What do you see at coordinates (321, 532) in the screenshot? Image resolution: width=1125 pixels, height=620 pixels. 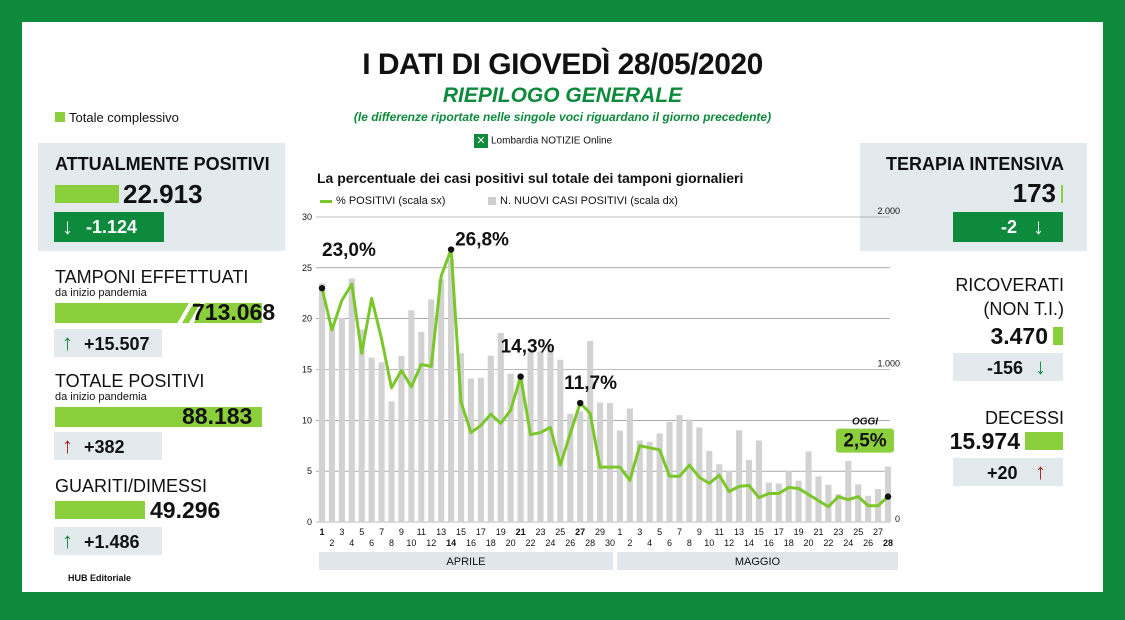 I see `x-tick-label: 1` at bounding box center [321, 532].